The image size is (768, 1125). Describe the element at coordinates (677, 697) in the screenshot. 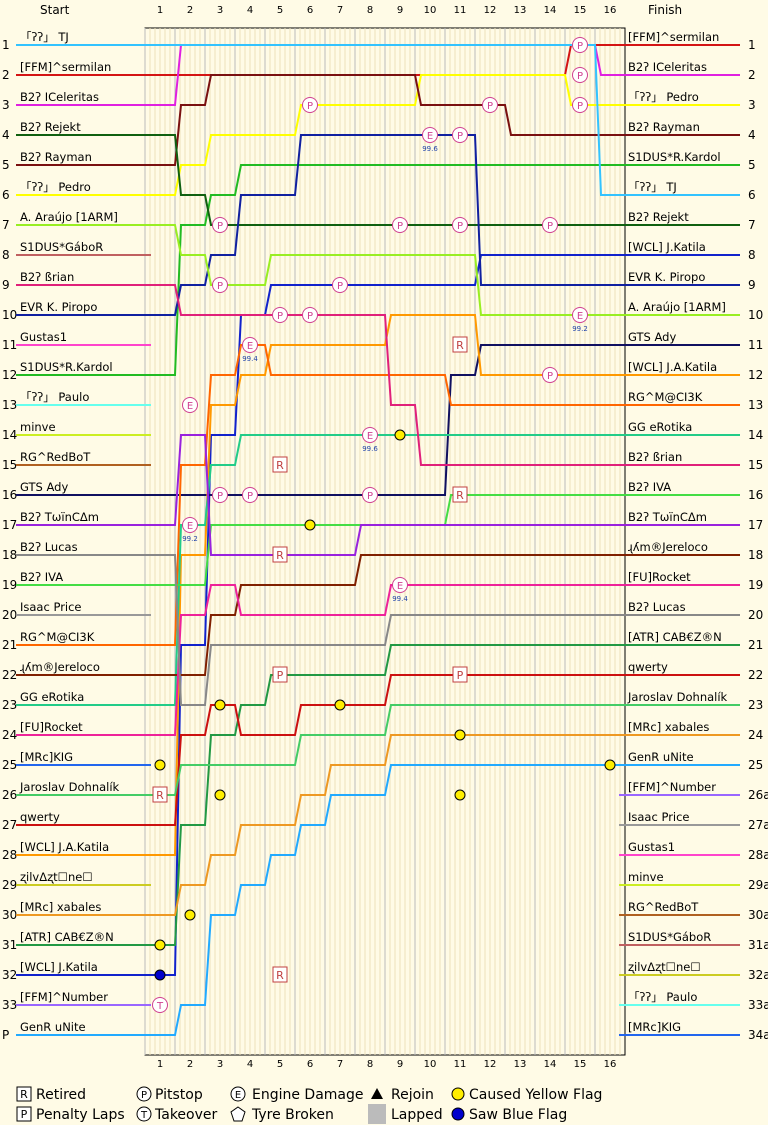

I see `finish-driver-name: Jaroslav Dohnalík` at that location.